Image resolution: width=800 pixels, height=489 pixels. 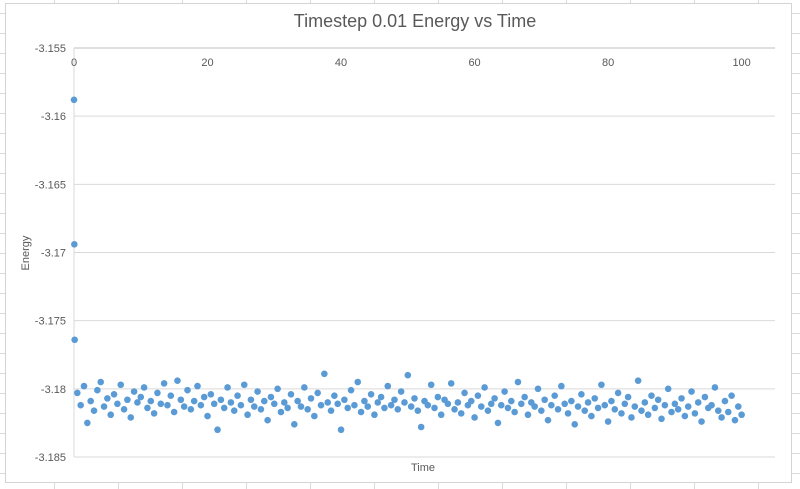 What do you see at coordinates (50, 185) in the screenshot?
I see `y-tick-label: -3.165` at bounding box center [50, 185].